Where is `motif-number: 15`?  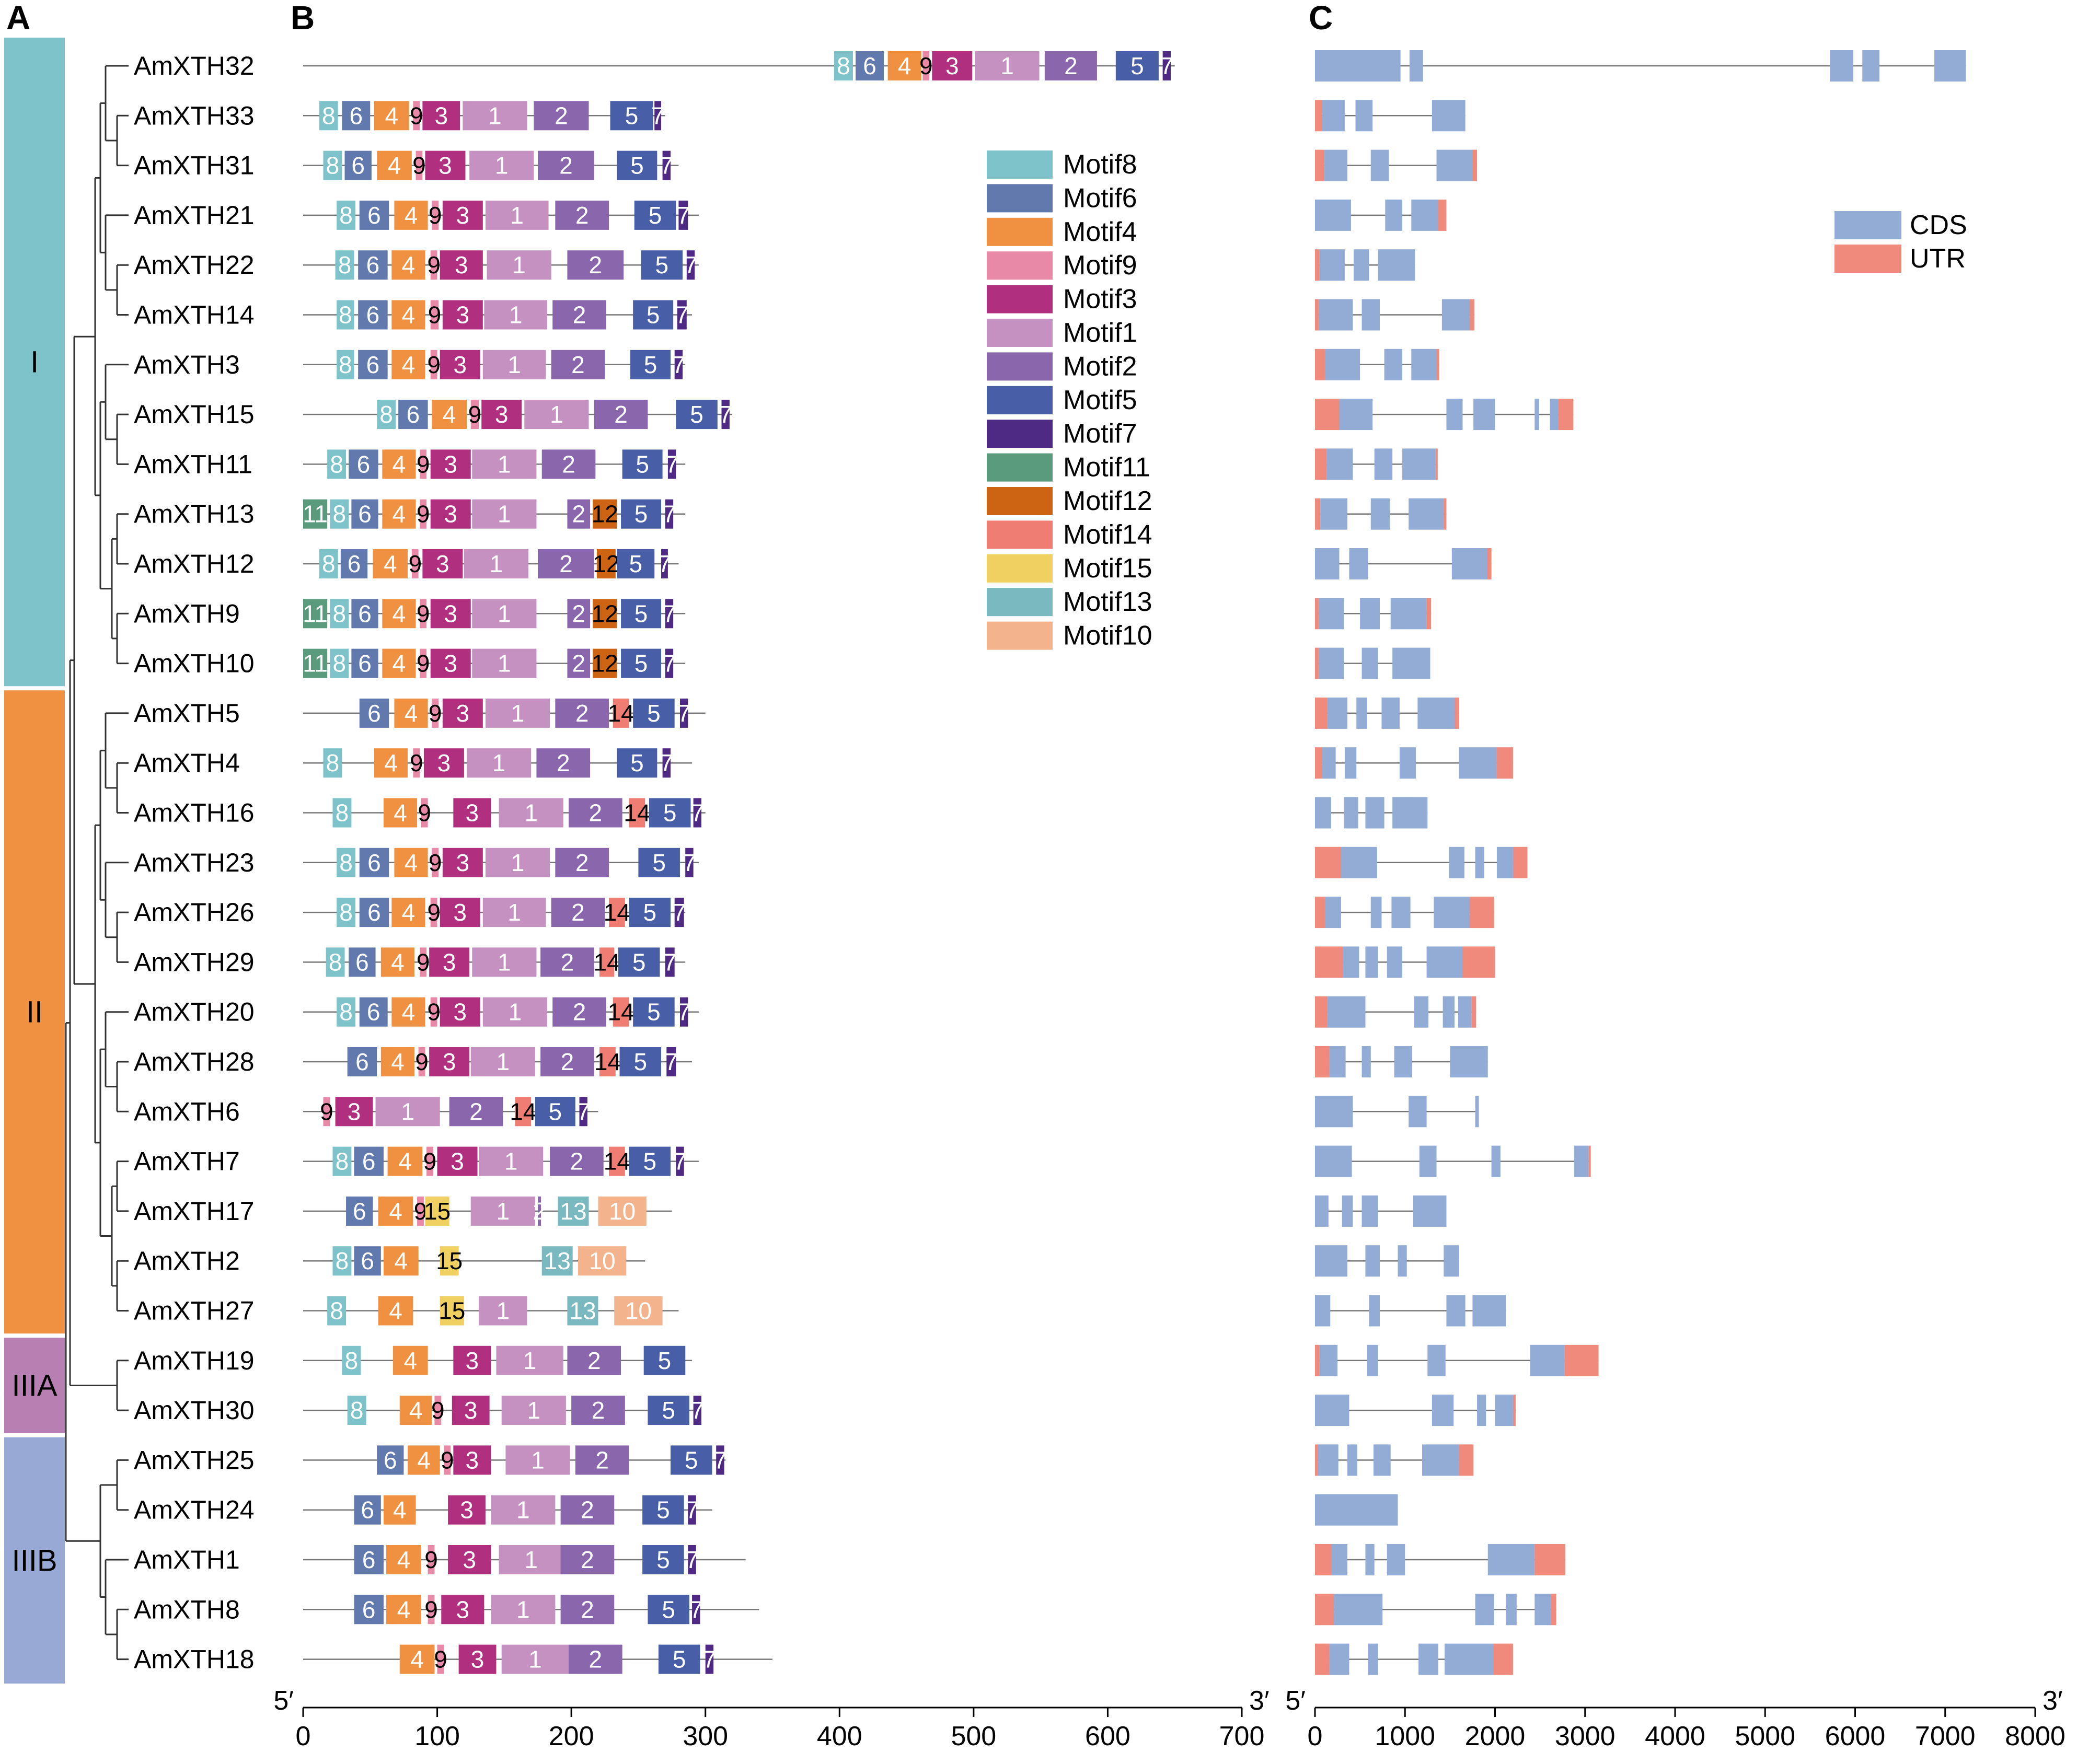
motif-number: 15 is located at coordinates (437, 1211).